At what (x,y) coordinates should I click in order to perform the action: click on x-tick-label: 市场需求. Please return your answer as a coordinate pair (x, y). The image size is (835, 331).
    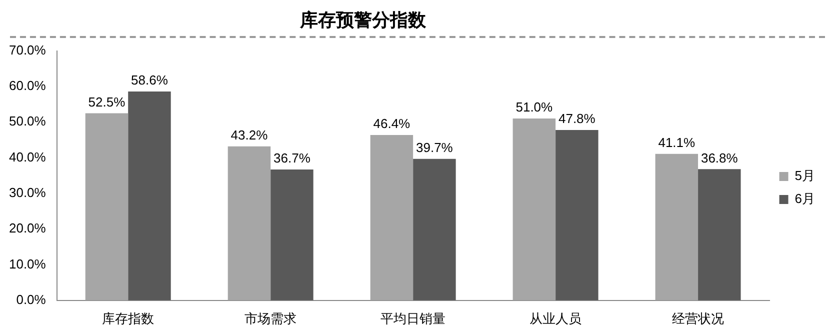
    Looking at the image, I should click on (270, 318).